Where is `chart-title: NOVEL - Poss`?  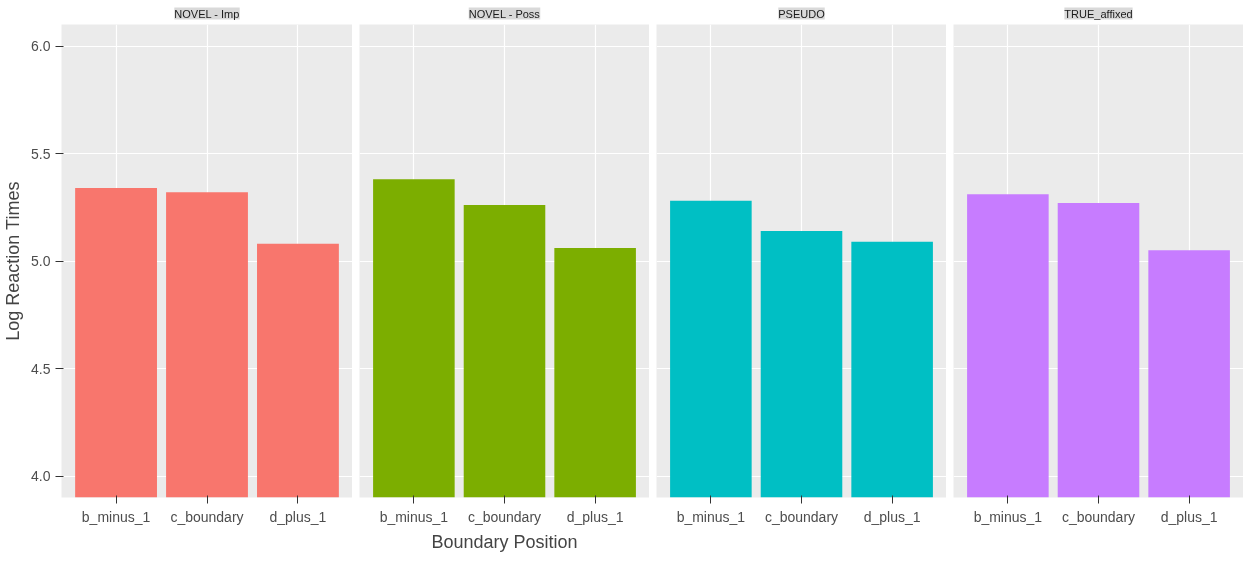
chart-title: NOVEL - Poss is located at coordinates (504, 13).